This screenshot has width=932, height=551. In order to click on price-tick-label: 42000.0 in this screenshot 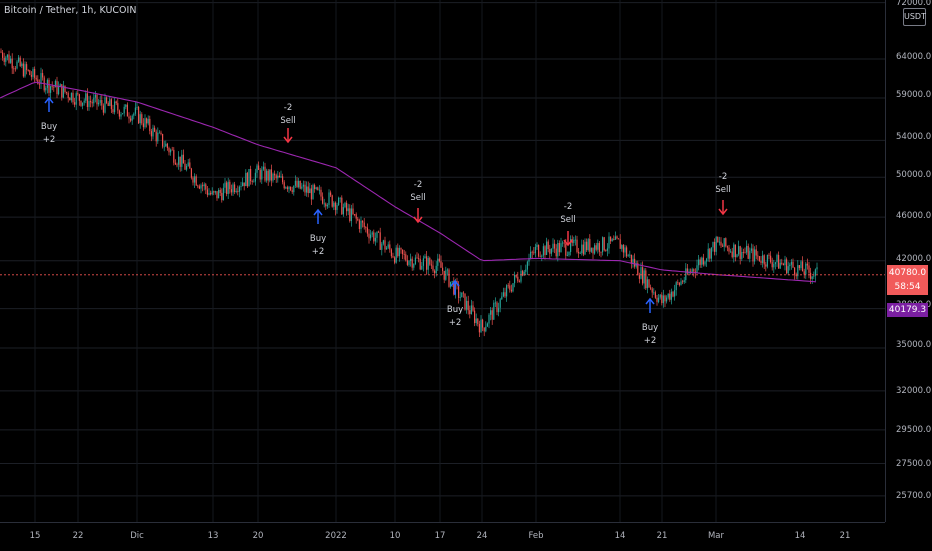, I will do `click(914, 259)`.